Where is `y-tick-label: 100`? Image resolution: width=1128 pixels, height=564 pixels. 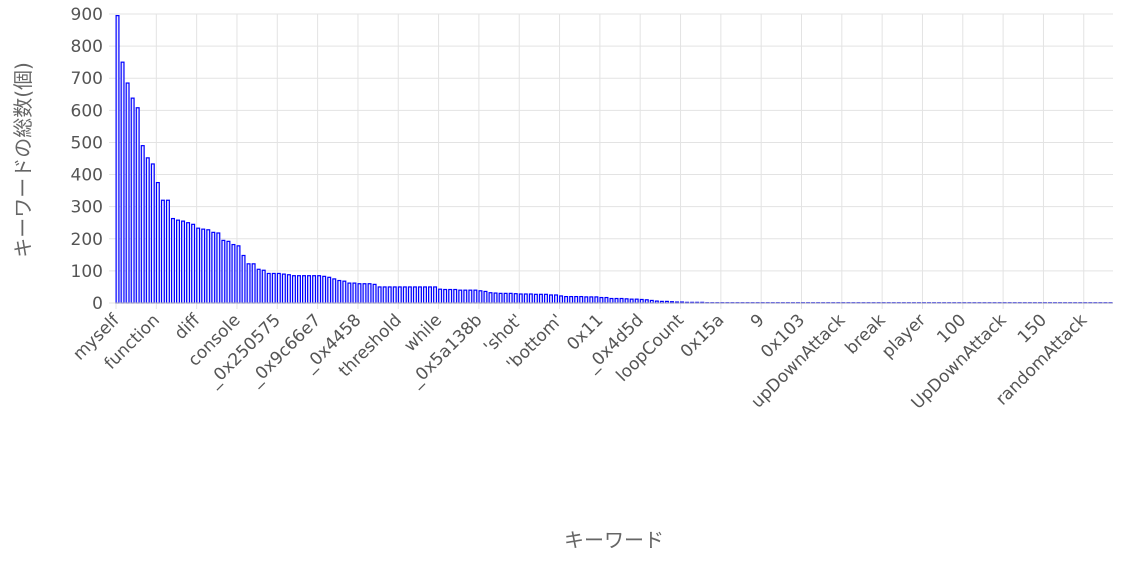
y-tick-label: 100 is located at coordinates (87, 272).